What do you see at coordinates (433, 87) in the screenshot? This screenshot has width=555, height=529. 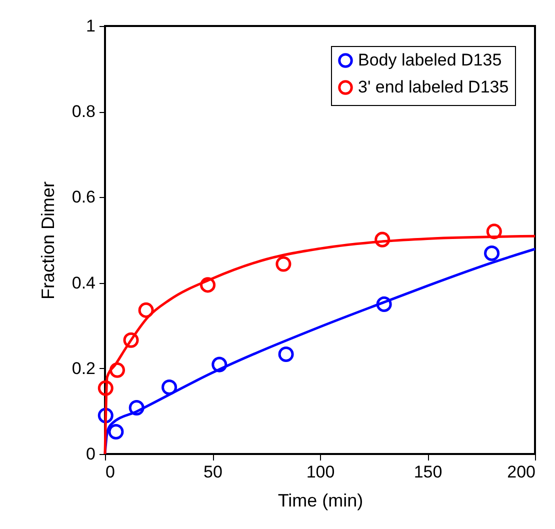 I see `legend-label: 3' end labeled D135` at bounding box center [433, 87].